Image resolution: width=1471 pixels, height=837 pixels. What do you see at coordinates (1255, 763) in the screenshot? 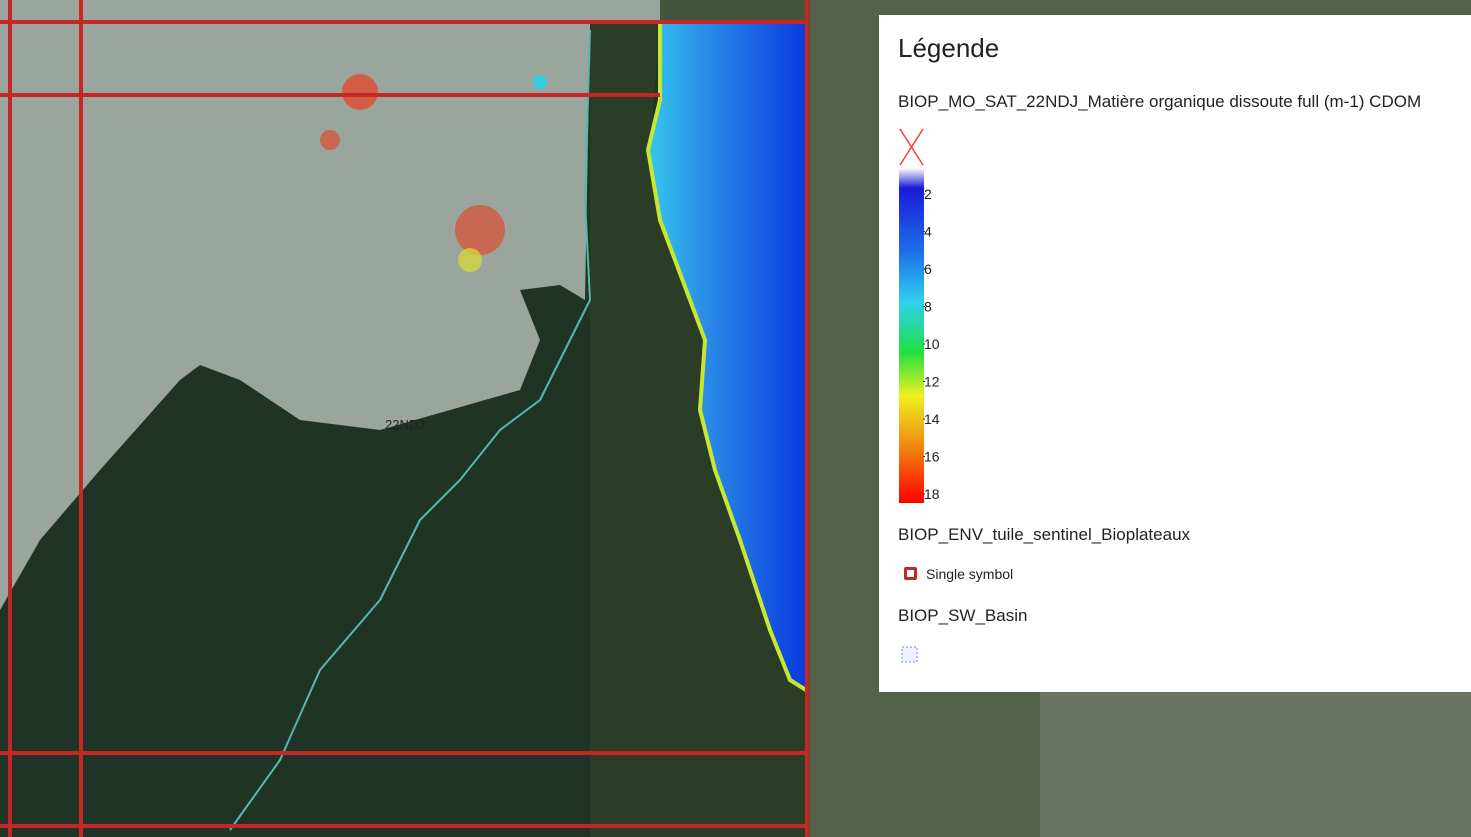
I see `outer-land-light` at bounding box center [1255, 763].